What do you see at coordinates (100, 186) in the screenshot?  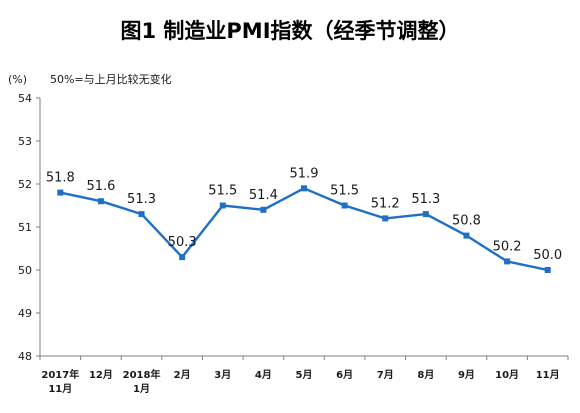 I see `data-label: 51.6` at bounding box center [100, 186].